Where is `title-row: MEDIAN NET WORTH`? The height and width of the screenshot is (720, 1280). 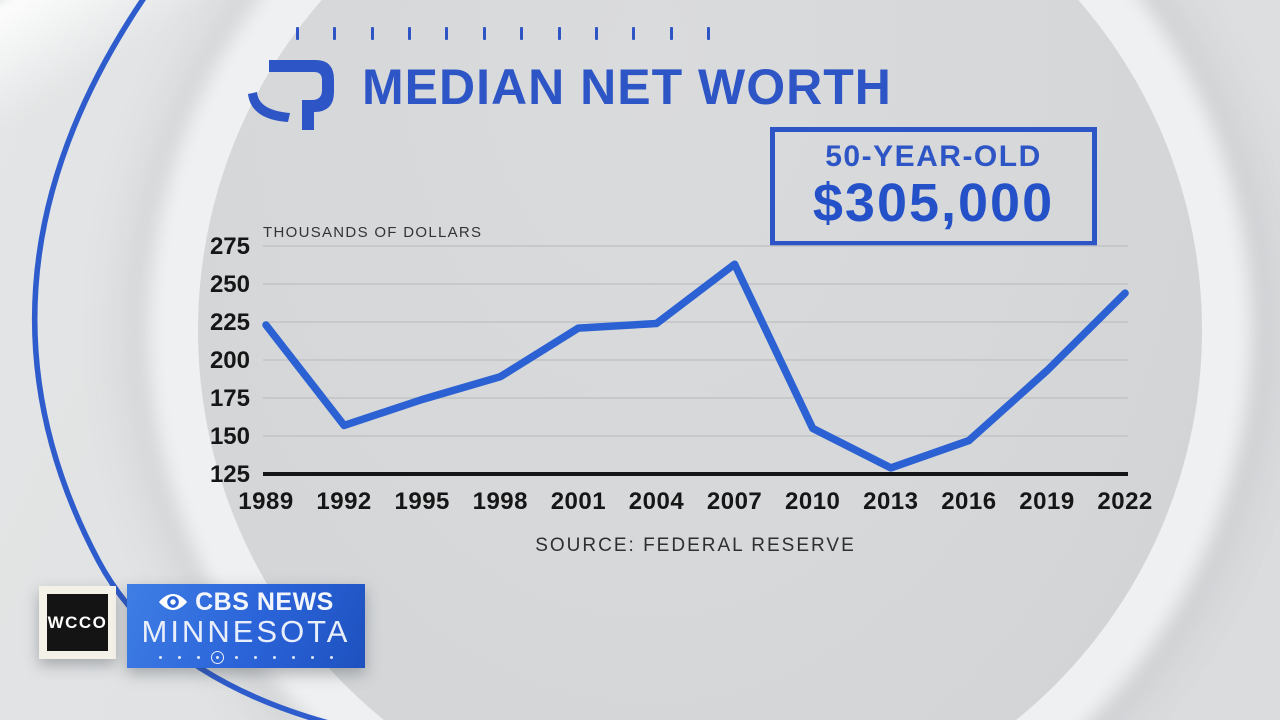
title-row: MEDIAN NET WORTH is located at coordinates (569, 92).